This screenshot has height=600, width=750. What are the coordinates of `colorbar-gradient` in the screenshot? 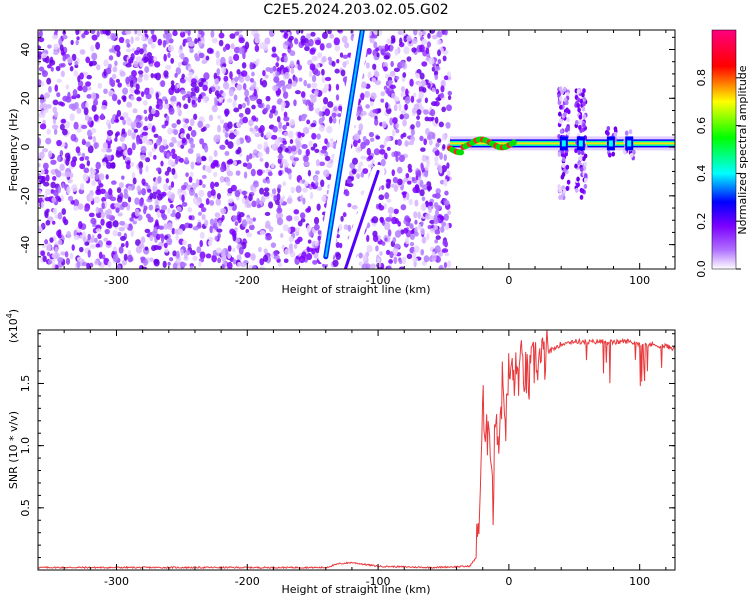 It's located at (724, 149).